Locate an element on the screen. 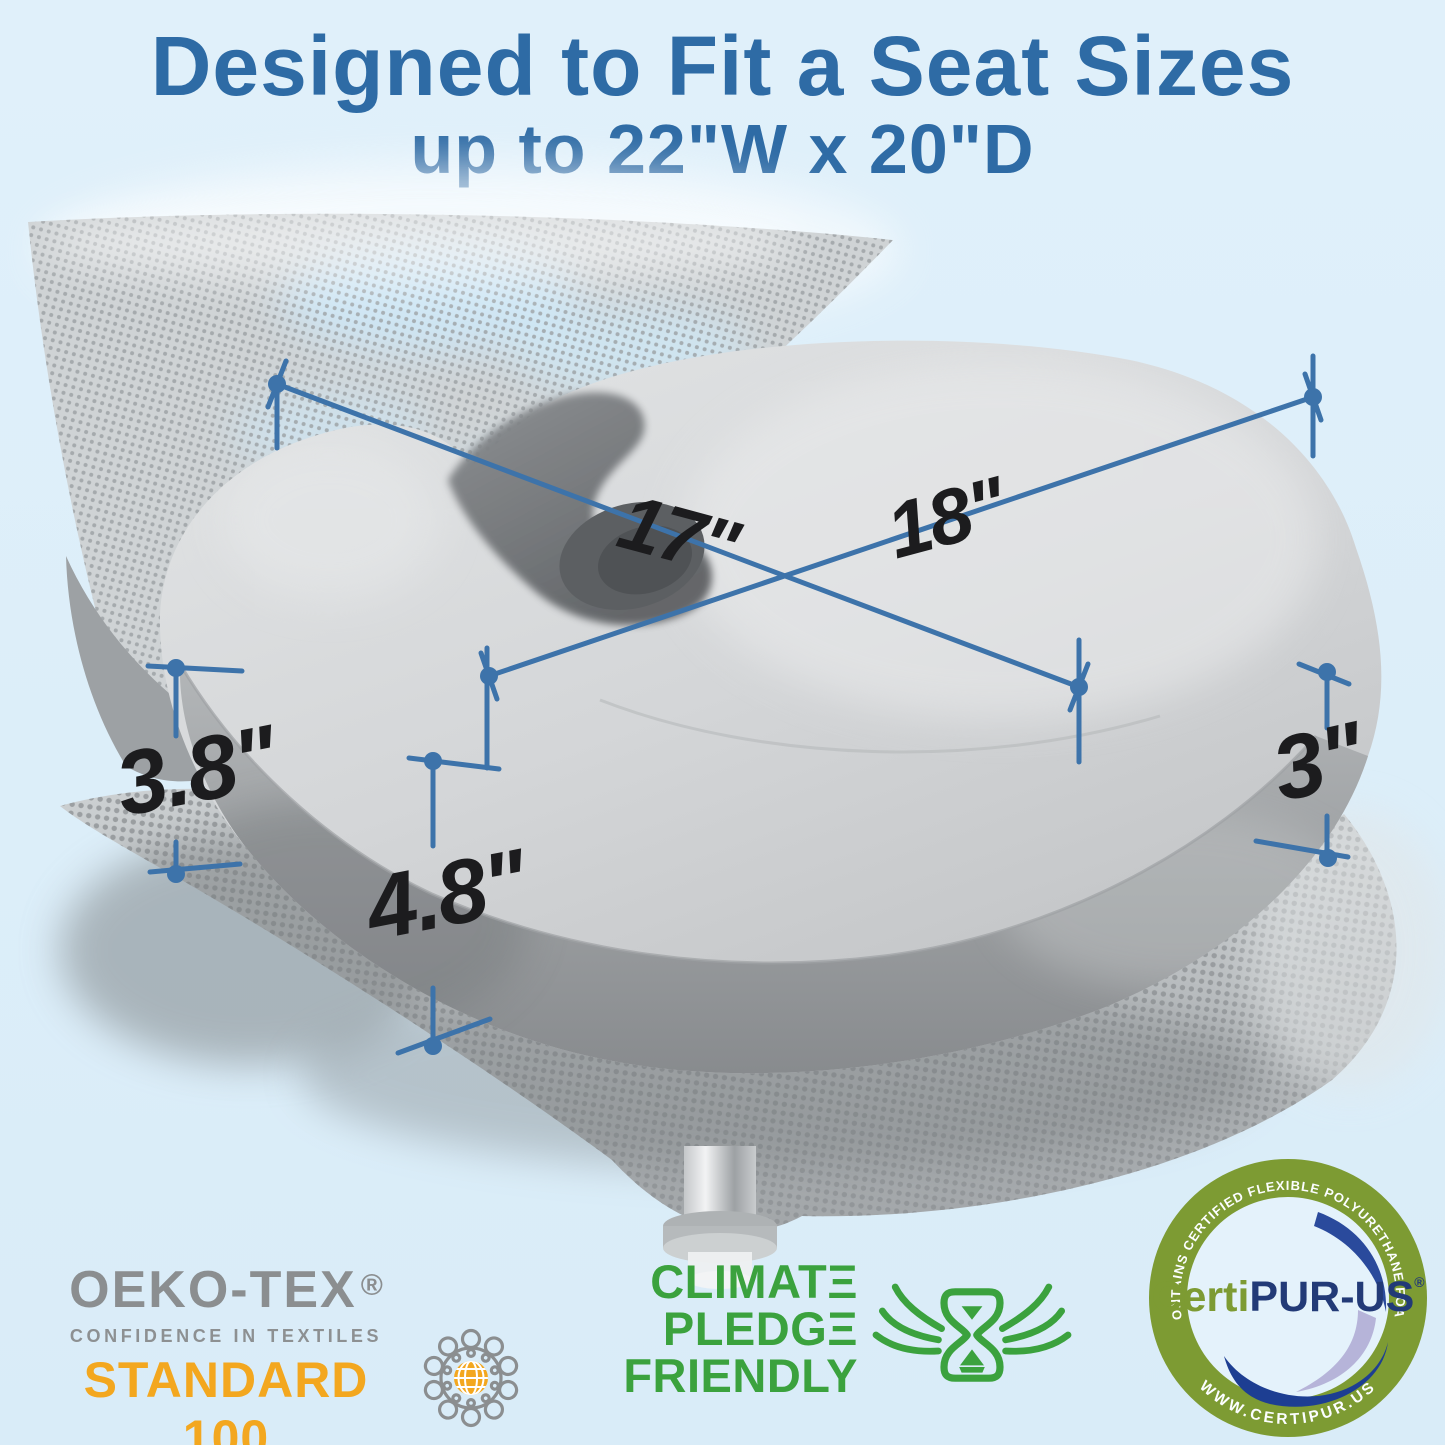  oeko-tex-tagline: CONFIDENCE IN TEXTILES is located at coordinates (226, 1336).